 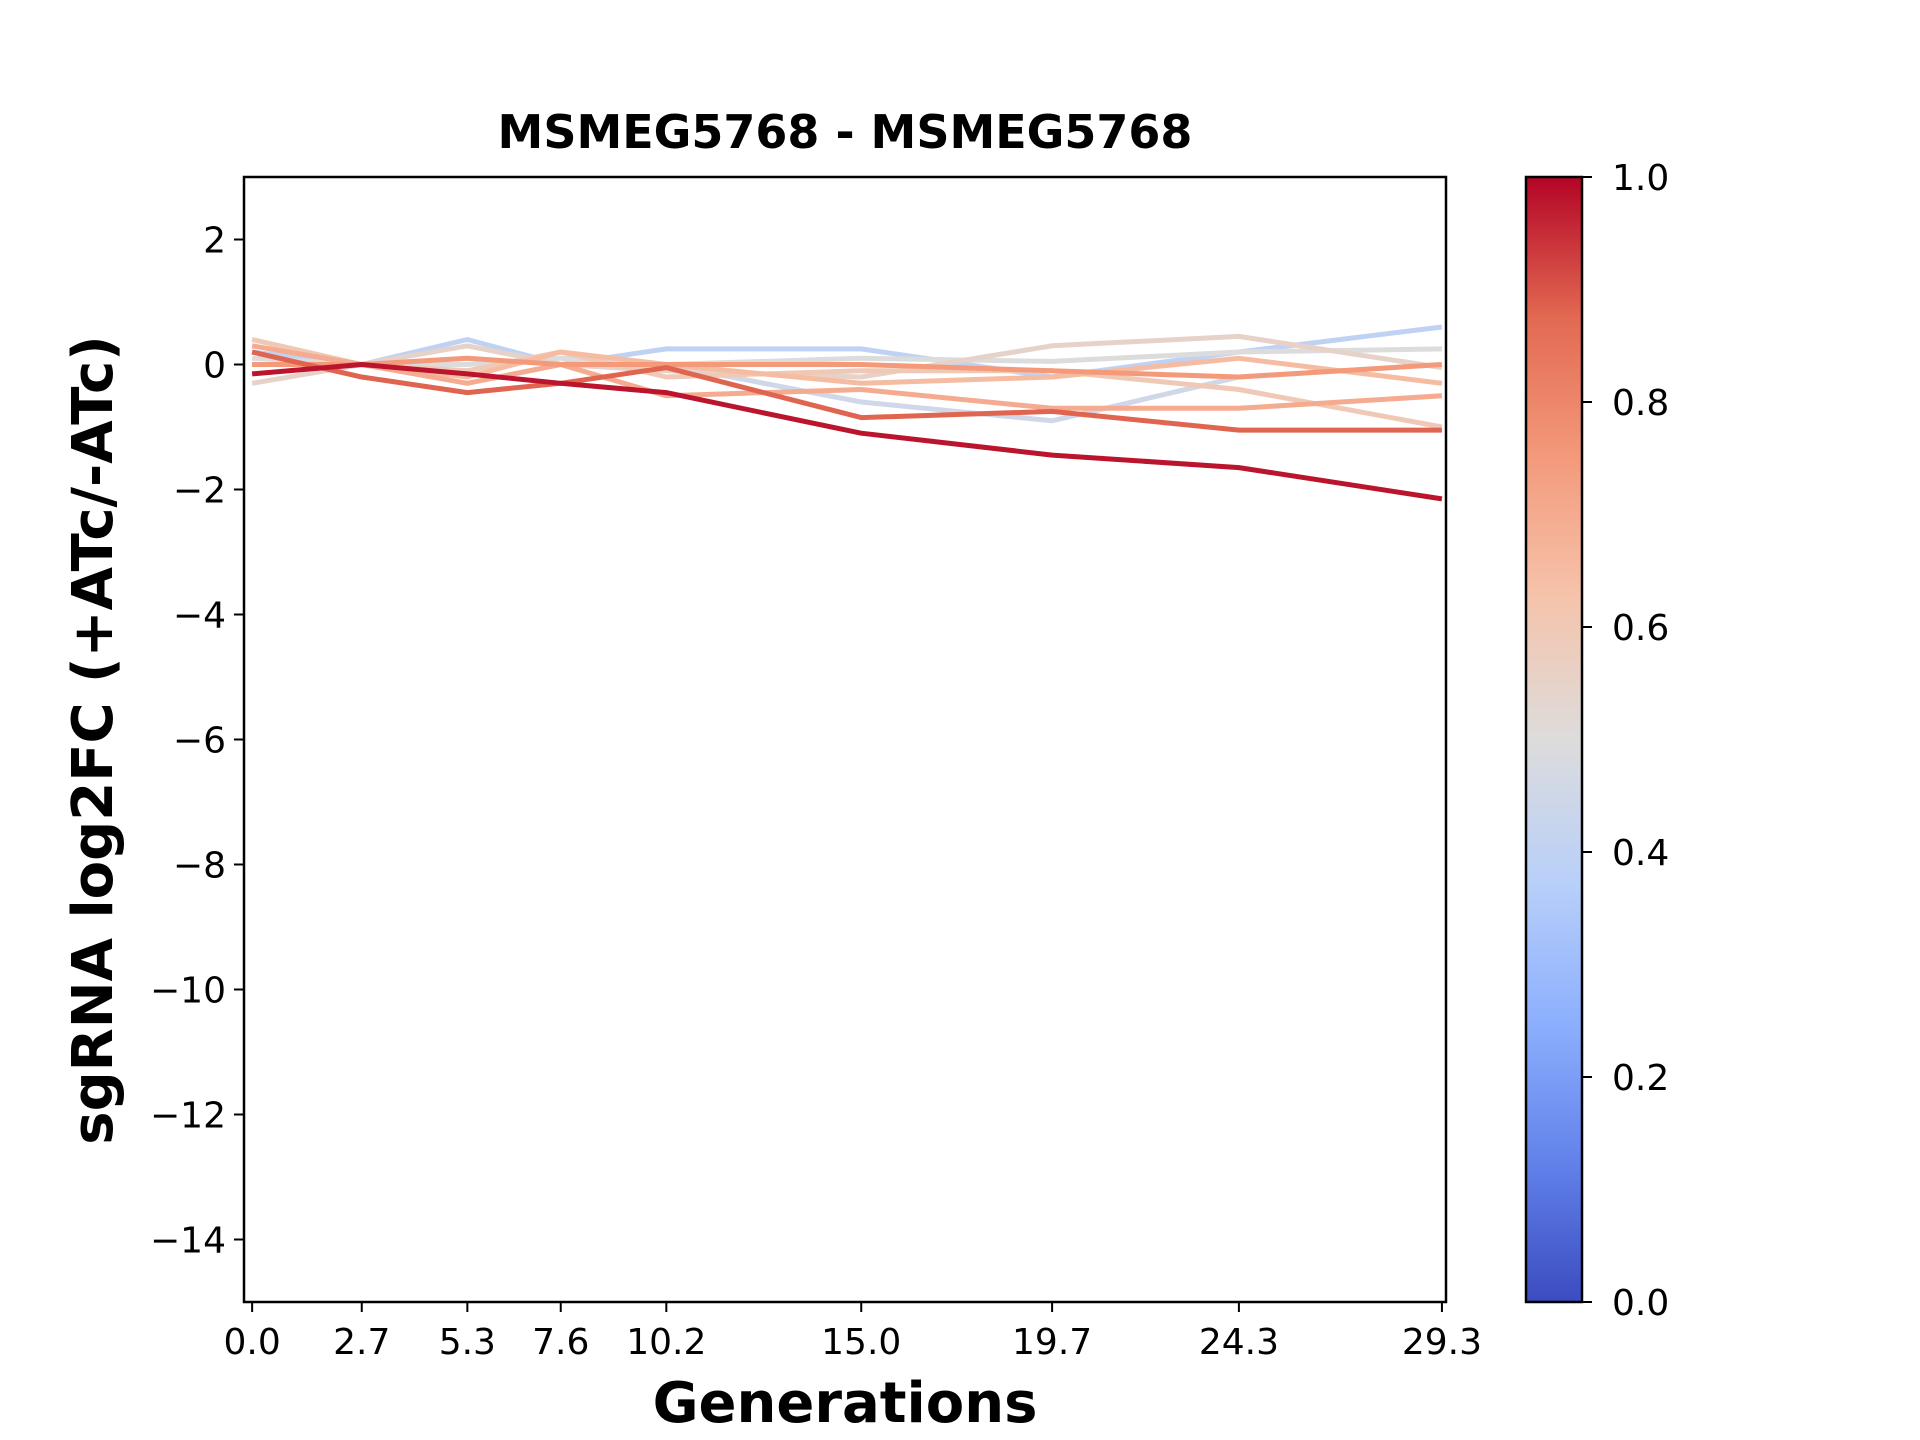 I want to click on x-tick-label: 0.0, so click(x=251, y=1342).